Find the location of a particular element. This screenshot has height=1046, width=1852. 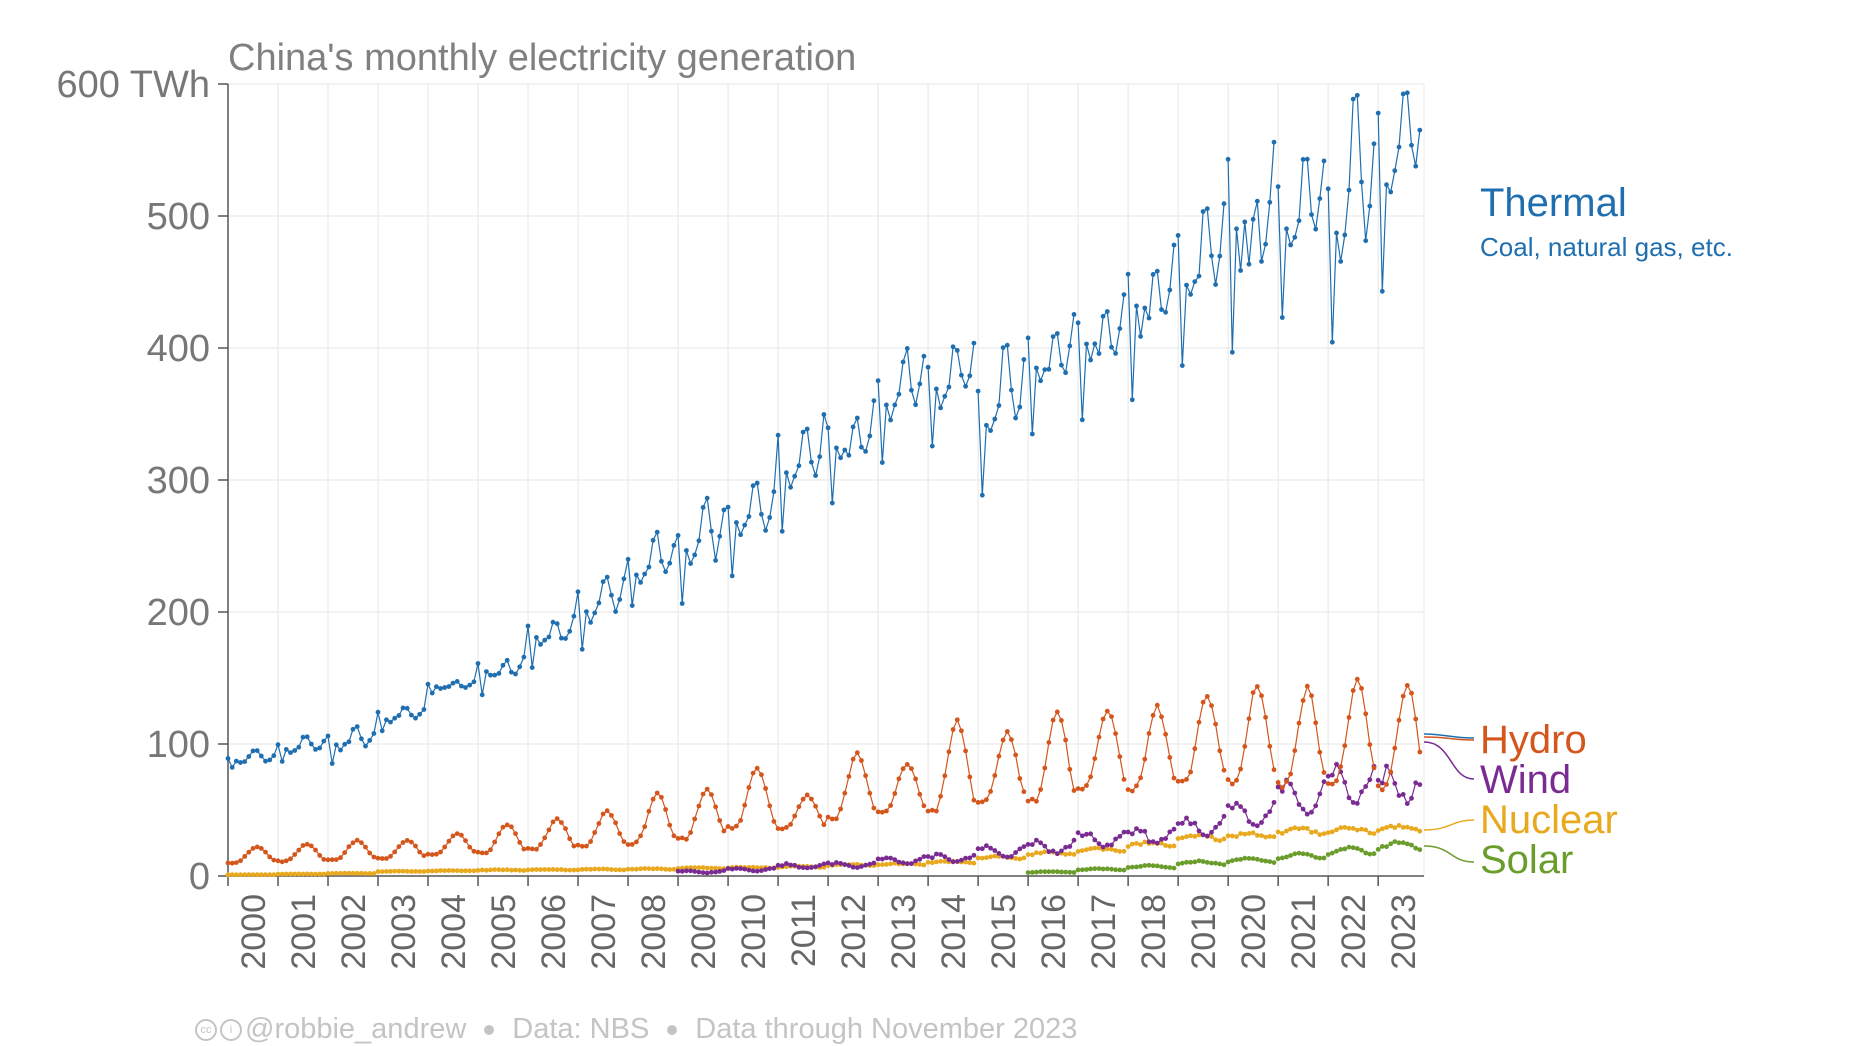

chart-title: China's monthly electricity generation is located at coordinates (542, 58).